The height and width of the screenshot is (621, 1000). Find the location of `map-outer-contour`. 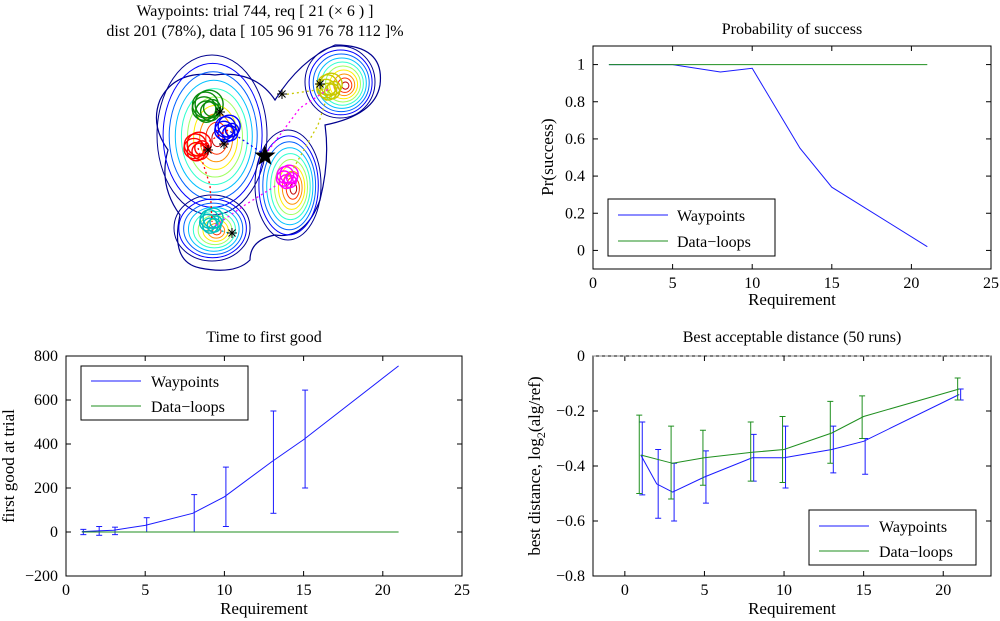

map-outer-contour is located at coordinates (268, 157).